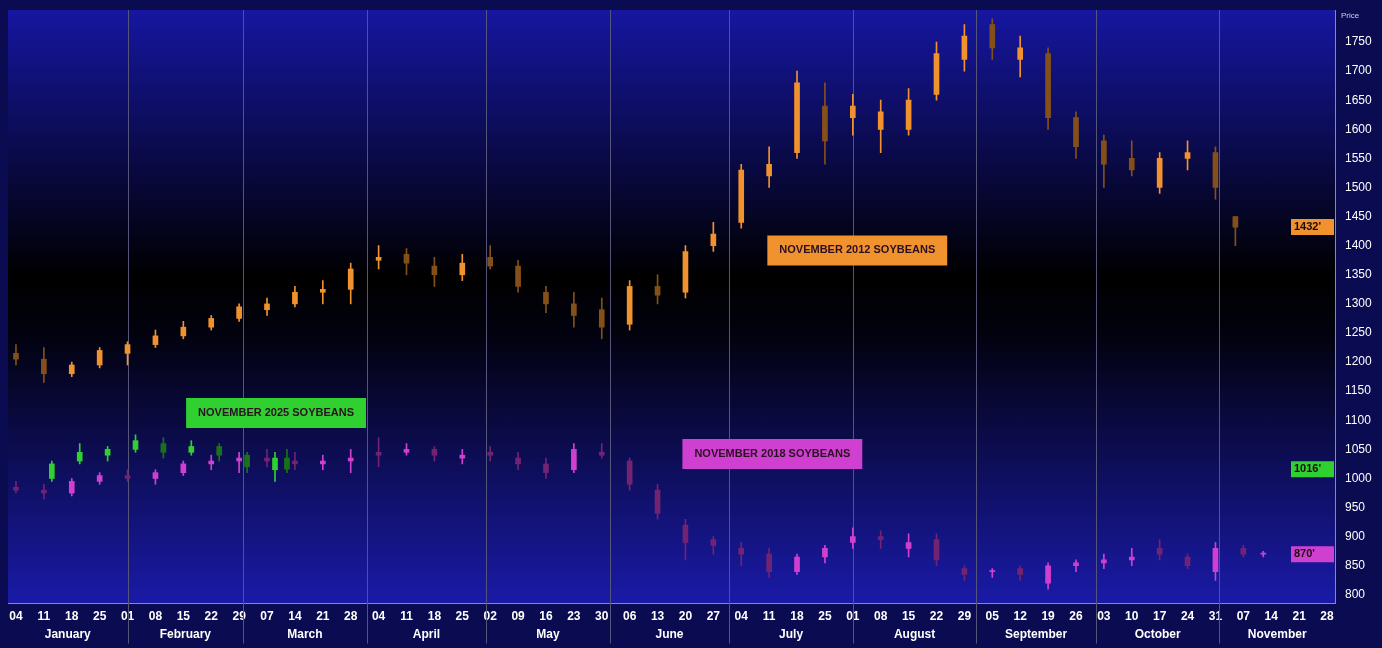 The height and width of the screenshot is (648, 1382). What do you see at coordinates (1104, 616) in the screenshot?
I see `x-tick-label: 03` at bounding box center [1104, 616].